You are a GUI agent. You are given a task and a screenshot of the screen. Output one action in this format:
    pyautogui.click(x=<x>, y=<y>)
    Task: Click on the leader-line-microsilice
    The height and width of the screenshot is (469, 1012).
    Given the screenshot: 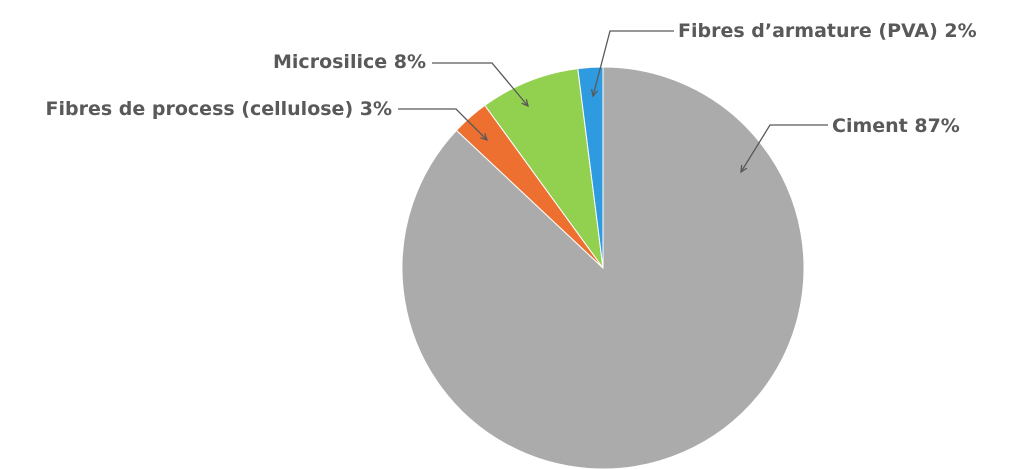 What is the action you would take?
    pyautogui.click(x=480, y=84)
    